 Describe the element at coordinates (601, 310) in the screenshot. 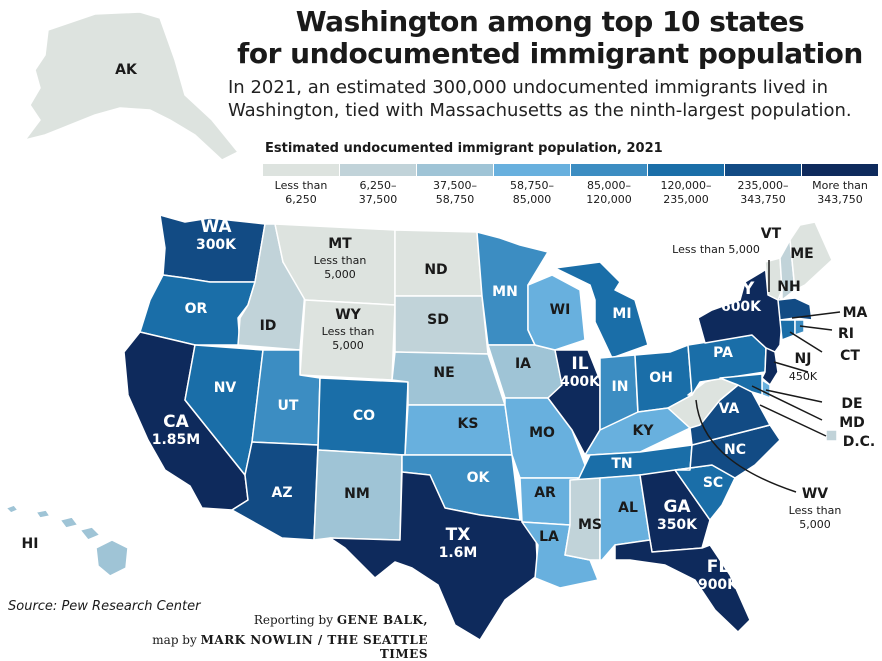

I see `state-MI` at that location.